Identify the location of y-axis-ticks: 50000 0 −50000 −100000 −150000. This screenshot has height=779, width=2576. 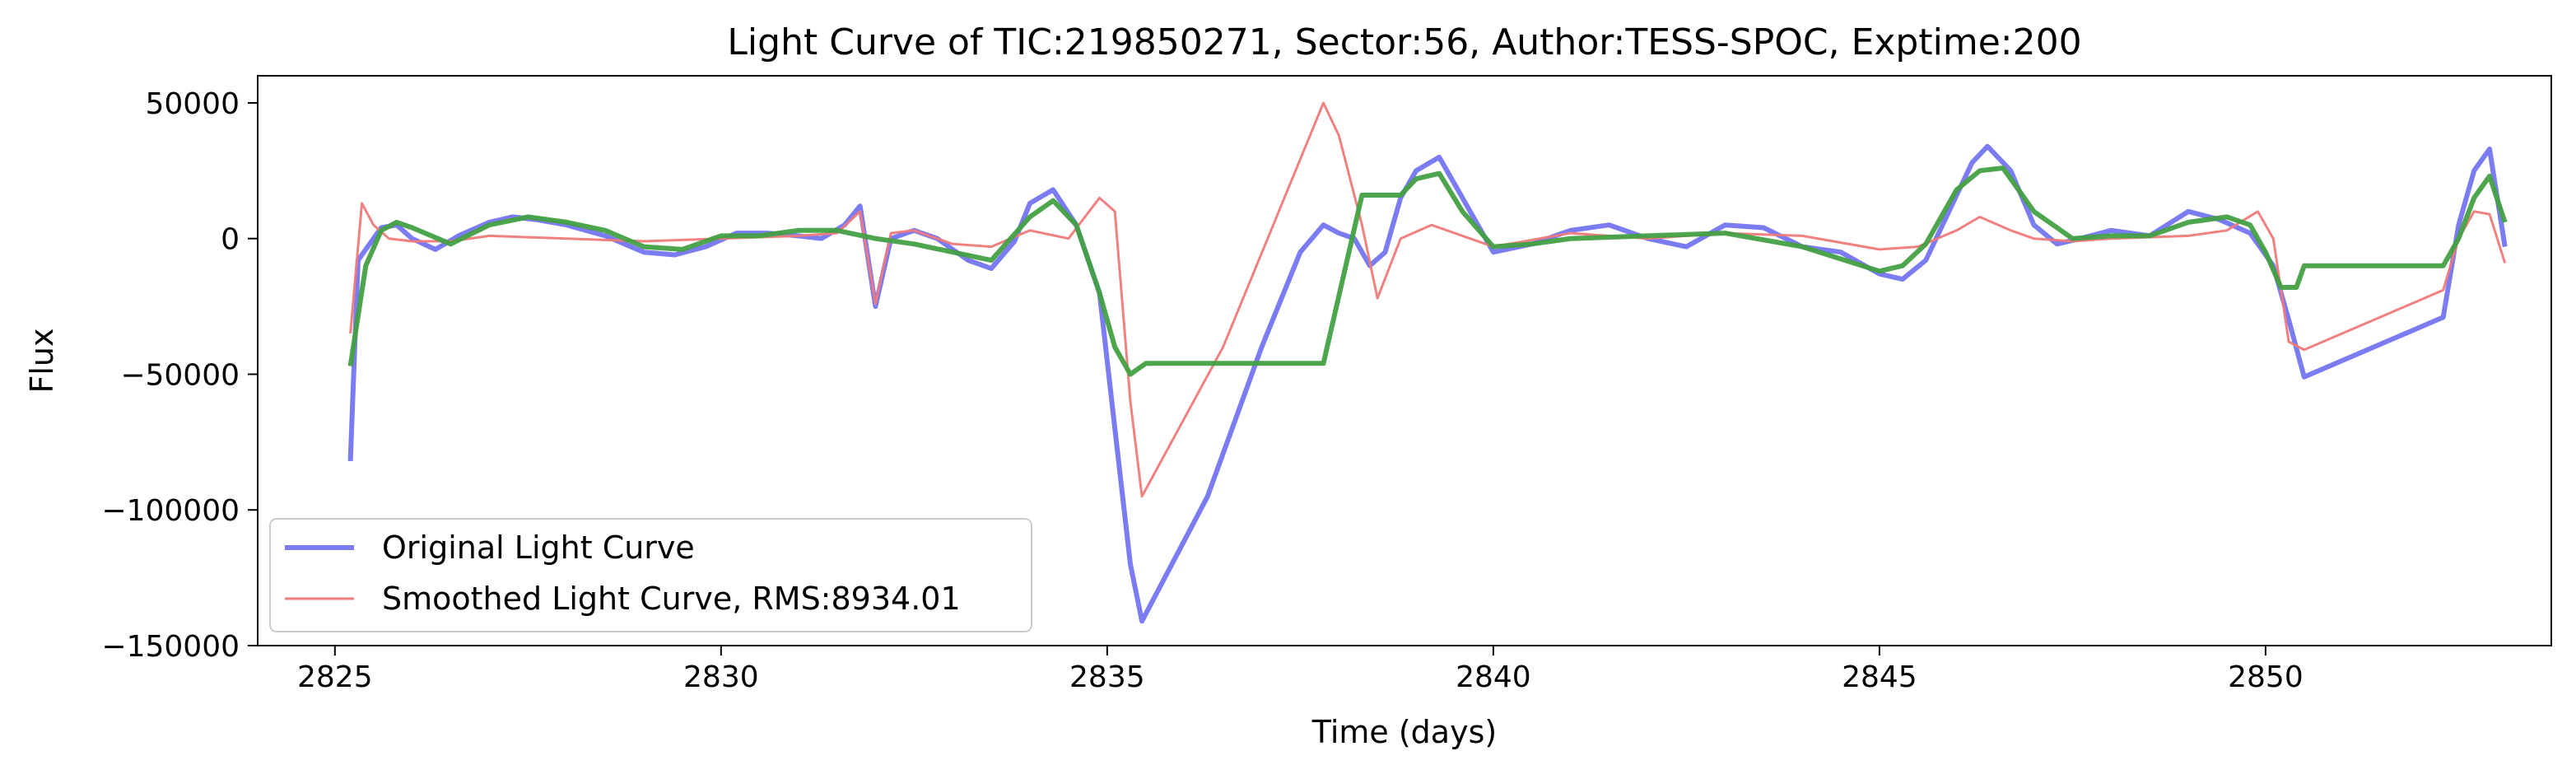
(179, 375).